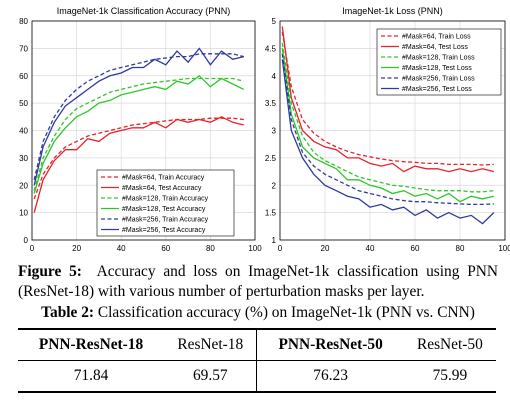  Describe the element at coordinates (274, 21) in the screenshot. I see `y-tick-label: 5` at that location.